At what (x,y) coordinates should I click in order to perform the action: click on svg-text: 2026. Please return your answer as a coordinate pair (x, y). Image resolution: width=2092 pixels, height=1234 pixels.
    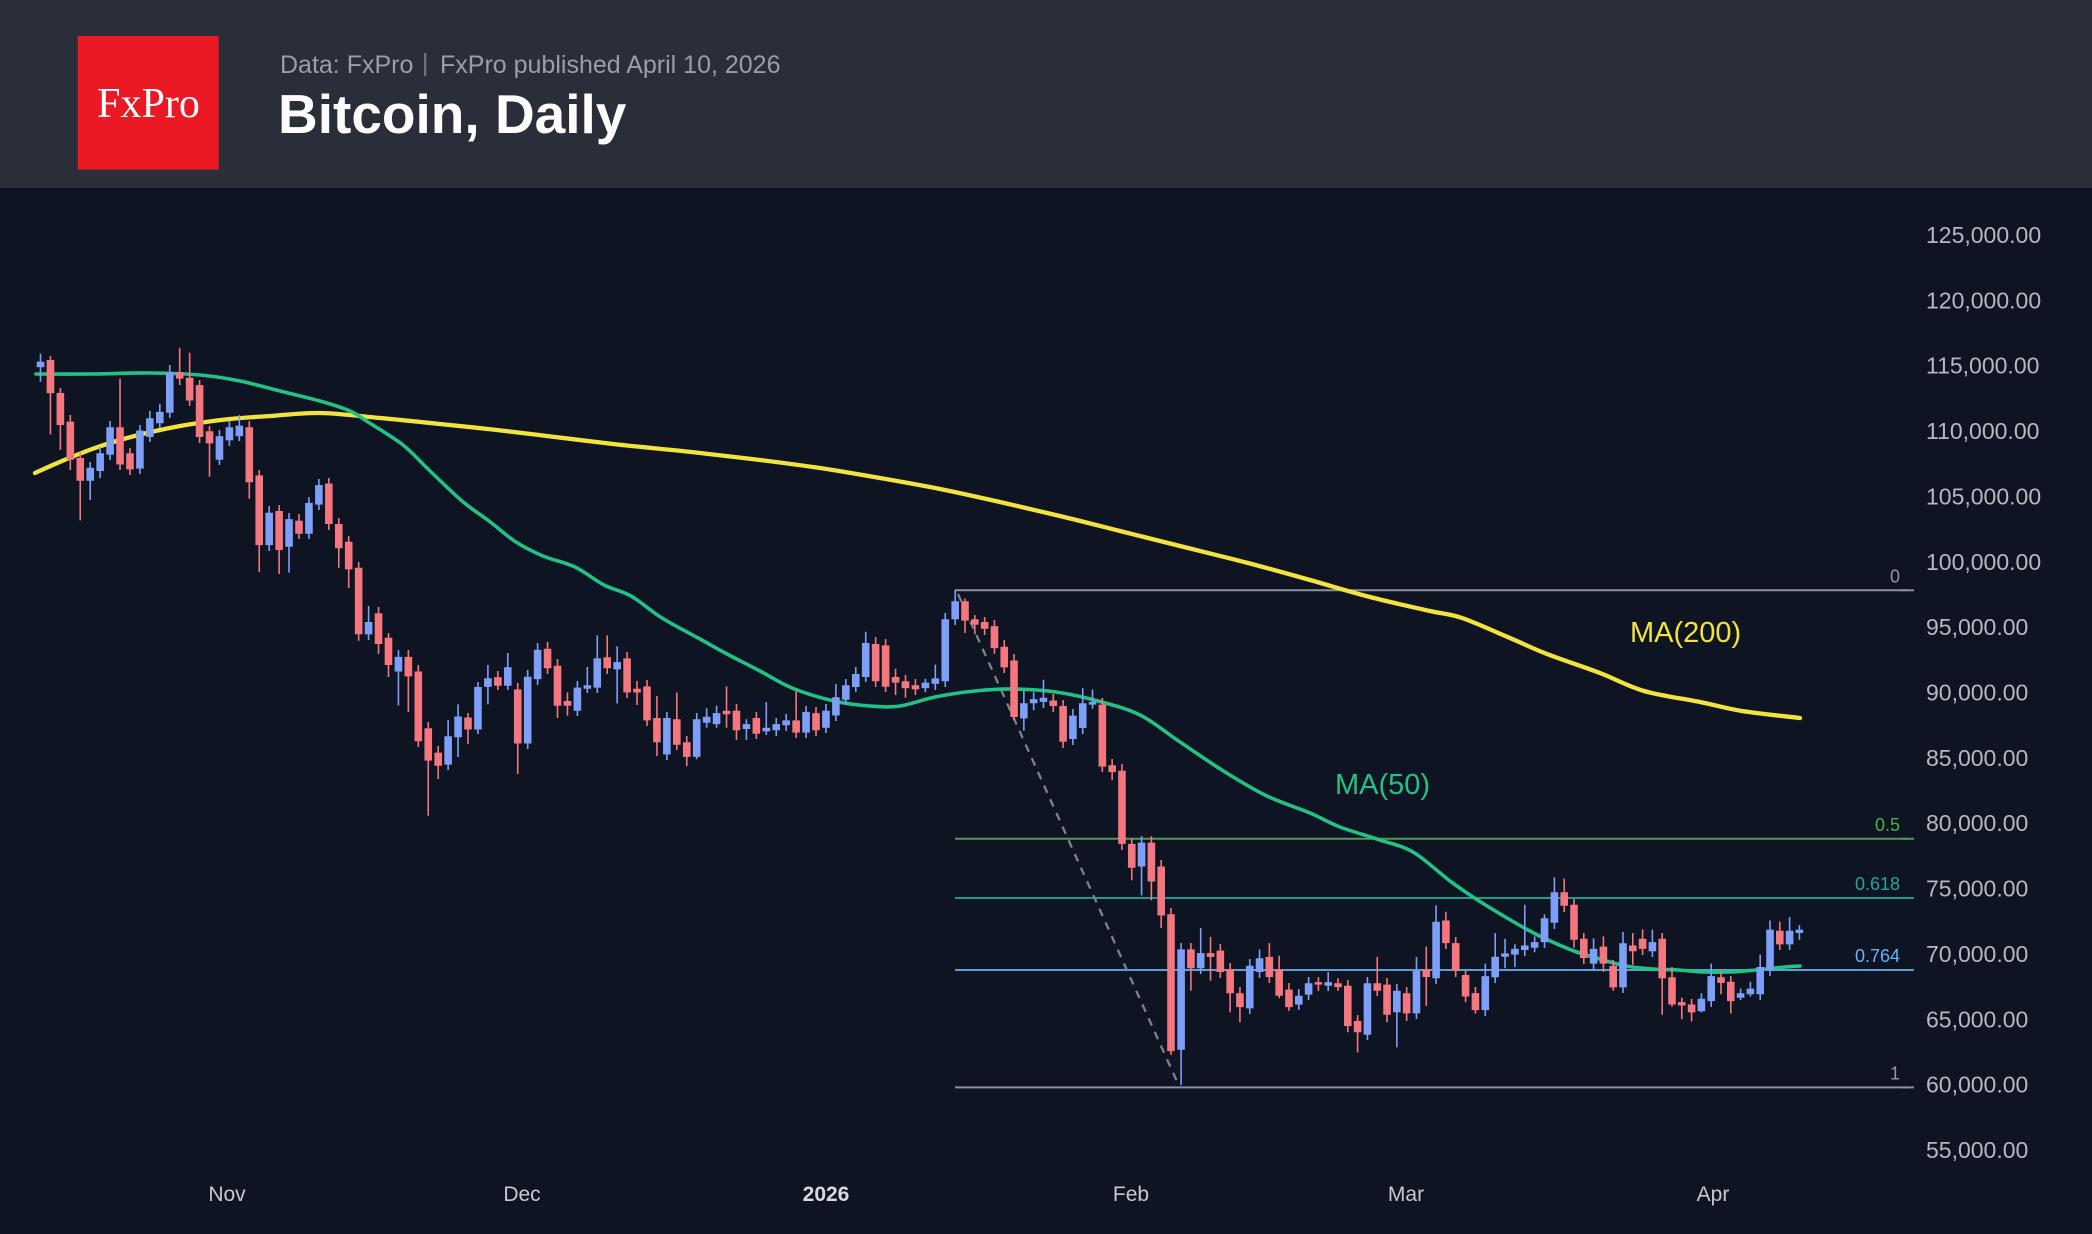
    Looking at the image, I should click on (826, 1194).